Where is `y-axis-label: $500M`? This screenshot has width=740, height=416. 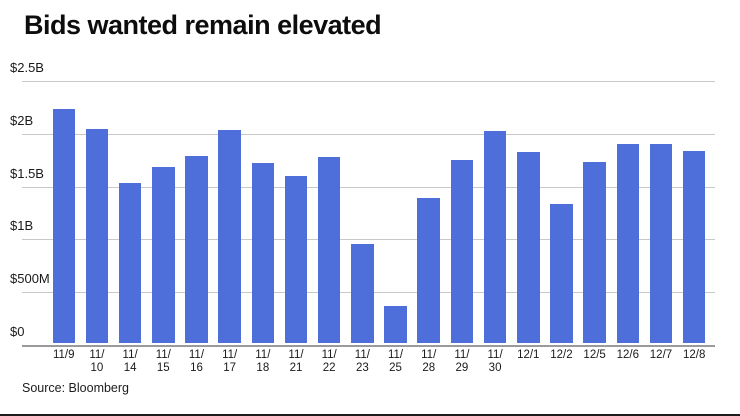
y-axis-label: $500M is located at coordinates (30, 279).